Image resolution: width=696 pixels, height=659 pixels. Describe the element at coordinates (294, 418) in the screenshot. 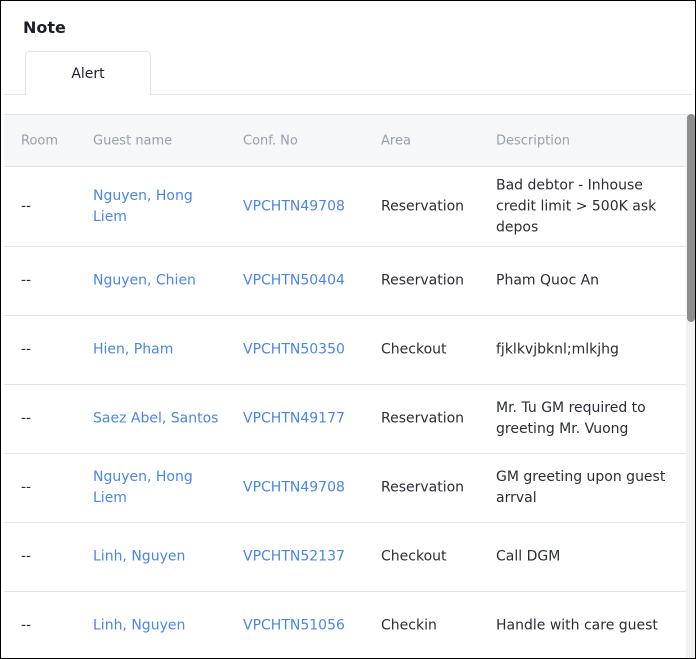

I see `conf-no-link: VPCHTN49177` at that location.